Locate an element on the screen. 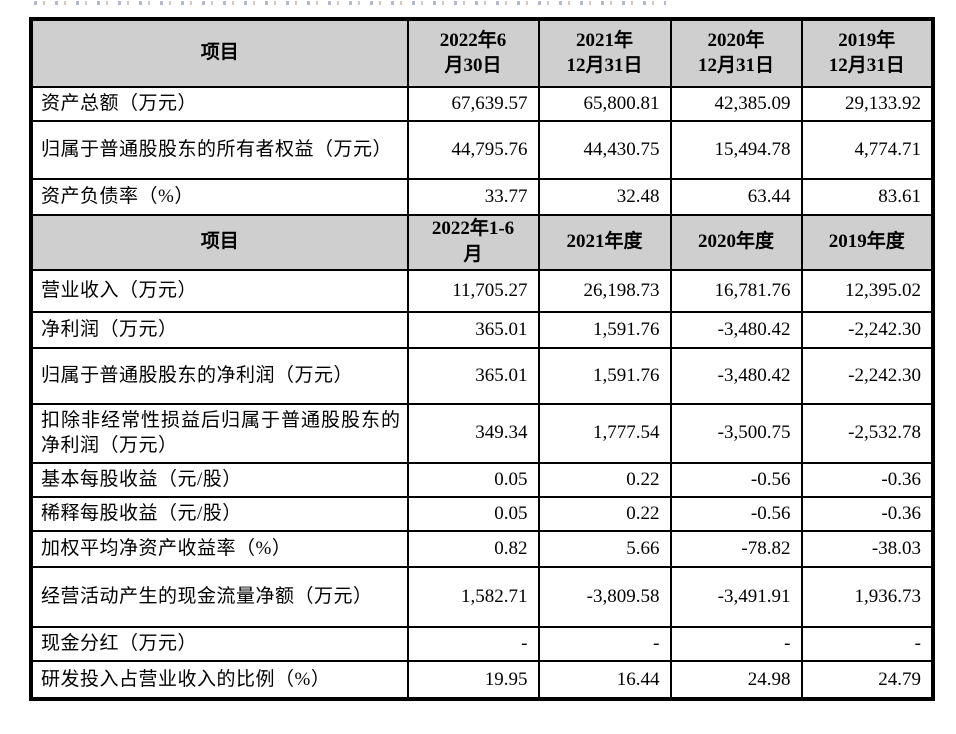 The image size is (956, 734). table-row: 稀释每股收益（元/股） 0.05 0.22 -0.56 -0.36 is located at coordinates (482, 513).